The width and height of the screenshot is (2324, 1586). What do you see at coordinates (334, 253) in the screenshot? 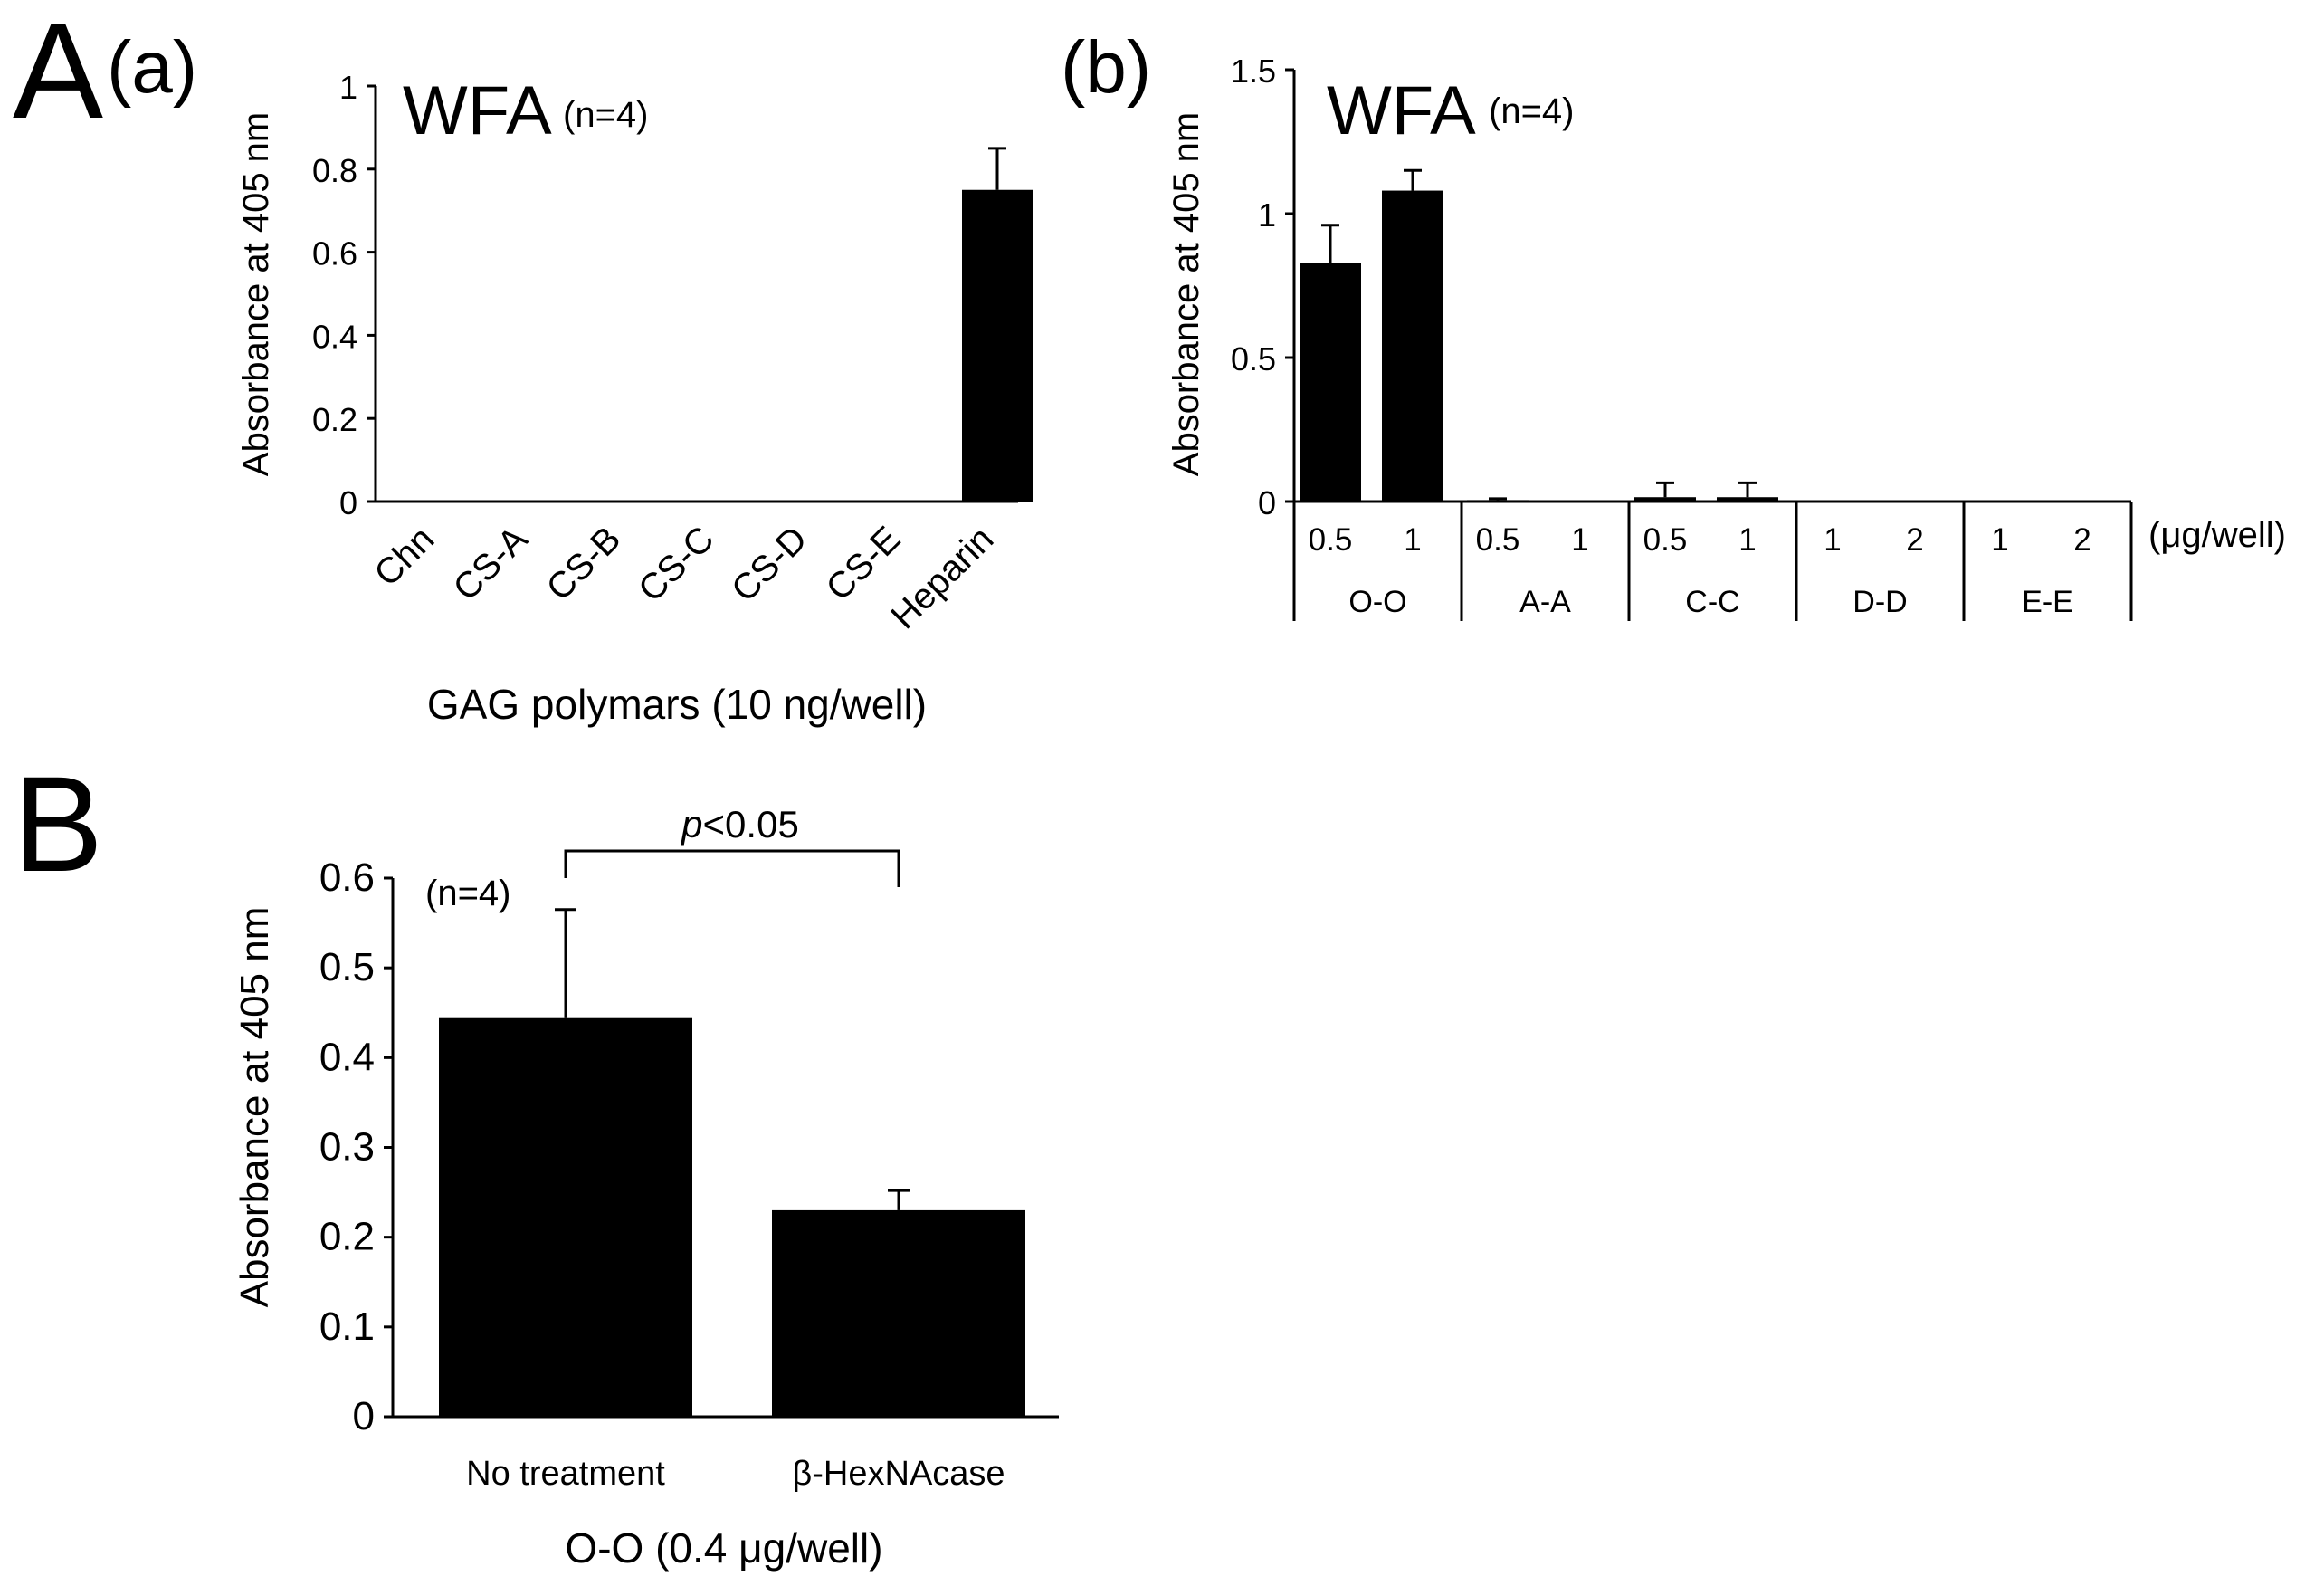
I see `chart-aa-y-tick-label: 0.6` at bounding box center [334, 253].